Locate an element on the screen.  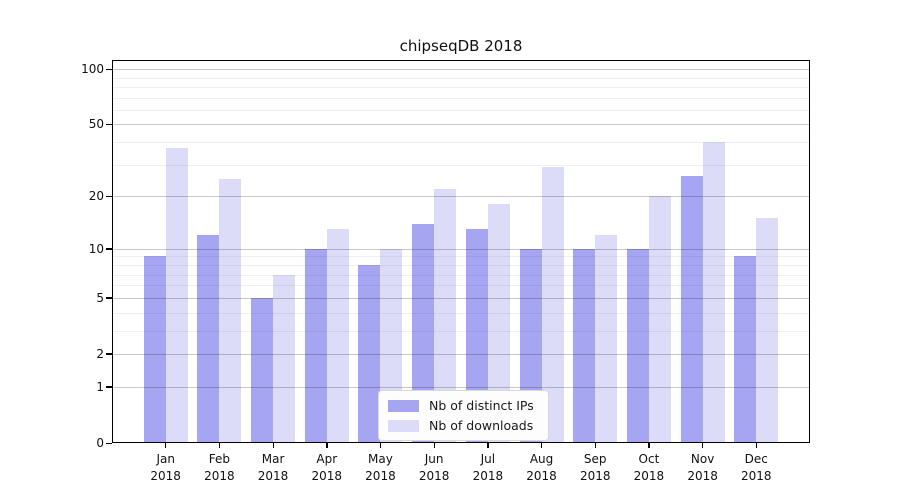
y-tick-label: 0 is located at coordinates (100, 443).